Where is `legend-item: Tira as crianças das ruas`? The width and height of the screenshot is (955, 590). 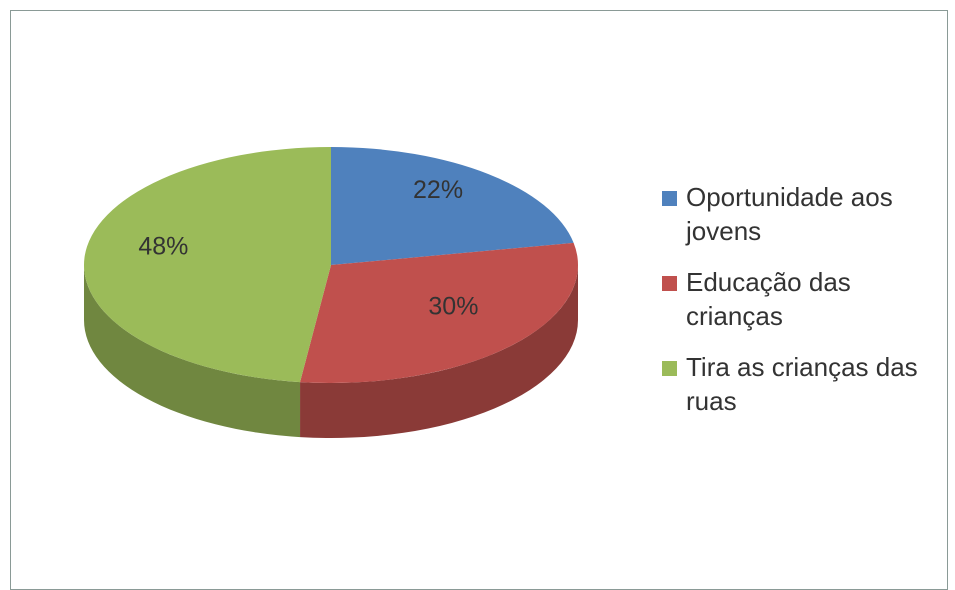
legend-item: Tira as crianças das ruas is located at coordinates (807, 384).